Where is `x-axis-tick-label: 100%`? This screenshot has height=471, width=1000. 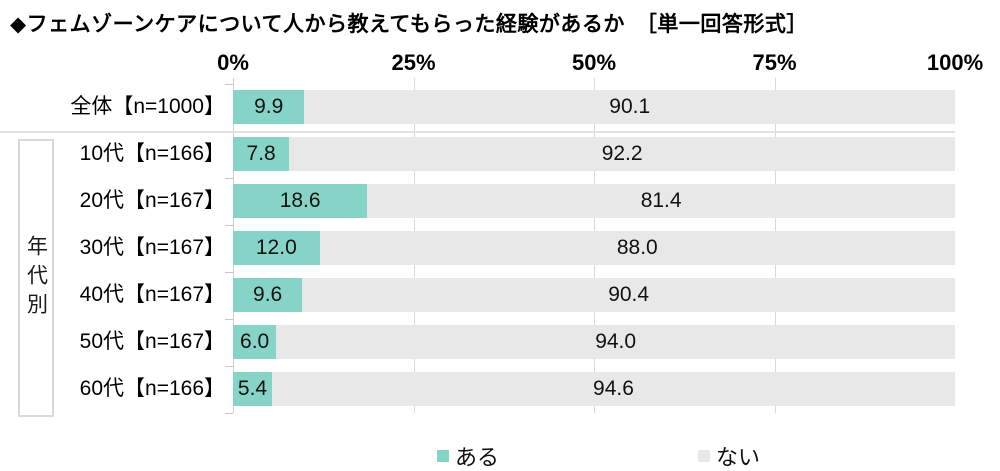 x-axis-tick-label: 100% is located at coordinates (955, 62).